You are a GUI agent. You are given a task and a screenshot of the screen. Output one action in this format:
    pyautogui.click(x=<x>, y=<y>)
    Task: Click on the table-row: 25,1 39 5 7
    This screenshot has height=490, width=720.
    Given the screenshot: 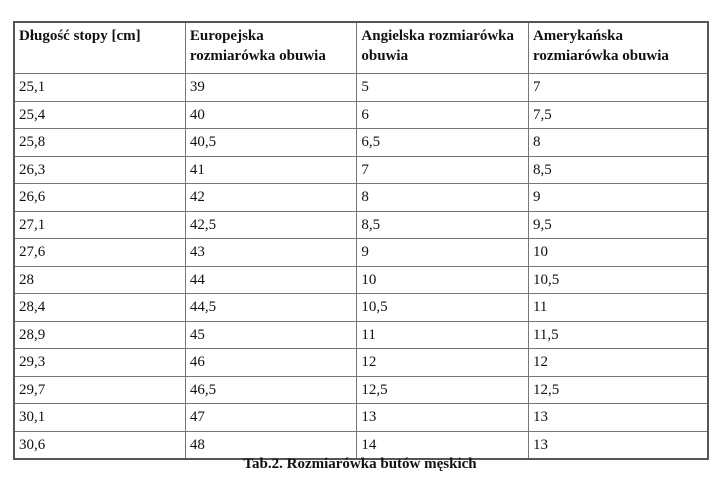 What is the action you would take?
    pyautogui.click(x=361, y=87)
    